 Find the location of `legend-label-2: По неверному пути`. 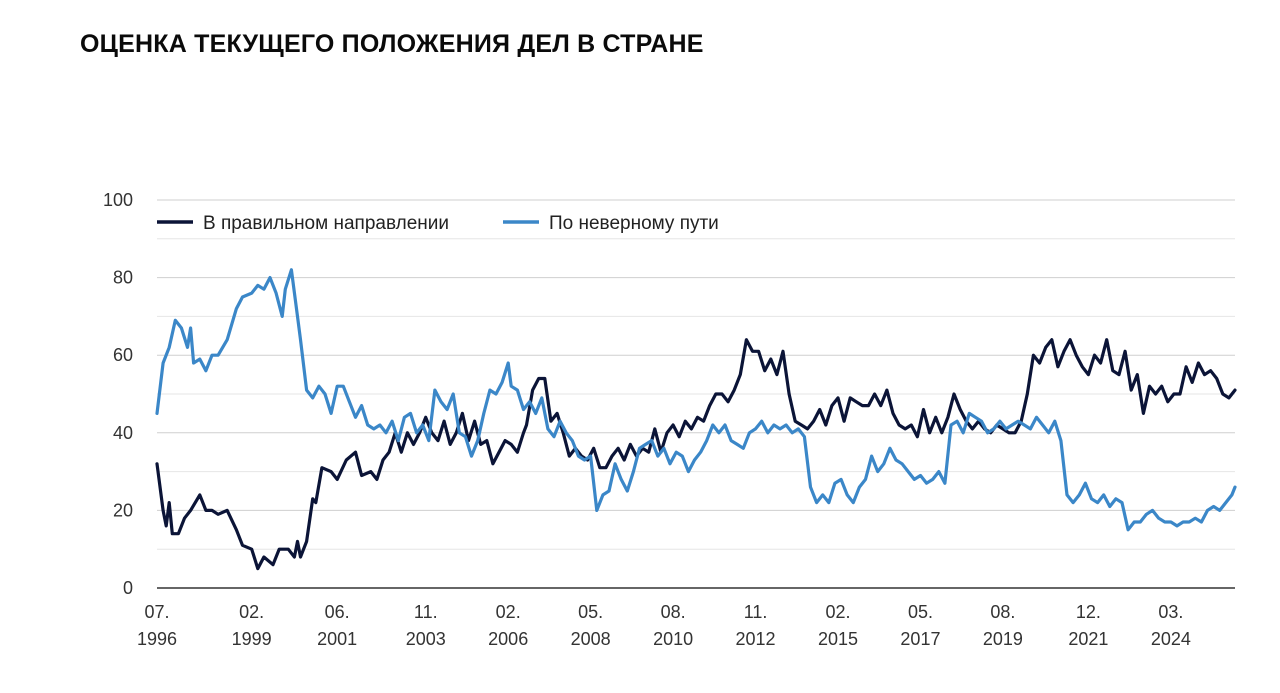

legend-label-2: По неверному пути is located at coordinates (634, 223).